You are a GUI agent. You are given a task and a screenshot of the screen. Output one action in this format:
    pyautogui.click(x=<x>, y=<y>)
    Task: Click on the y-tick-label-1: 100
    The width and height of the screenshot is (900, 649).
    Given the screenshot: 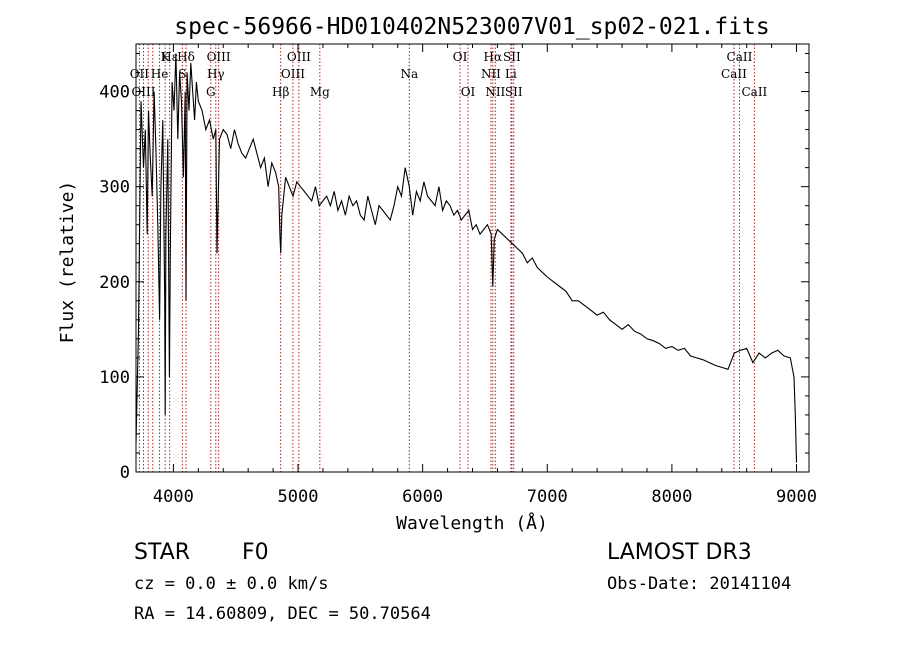 What is the action you would take?
    pyautogui.click(x=114, y=378)
    